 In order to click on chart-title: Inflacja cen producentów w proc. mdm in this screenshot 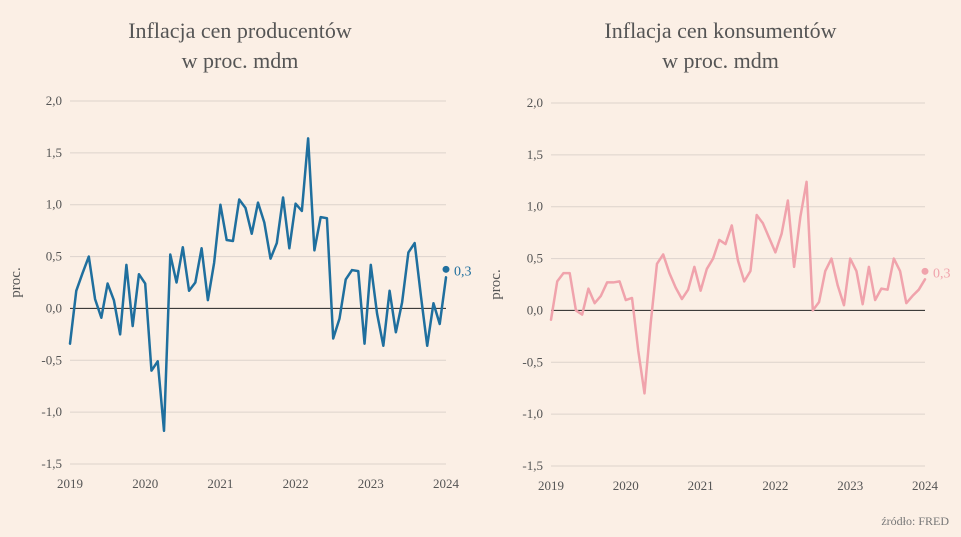, I will do `click(240, 46)`.